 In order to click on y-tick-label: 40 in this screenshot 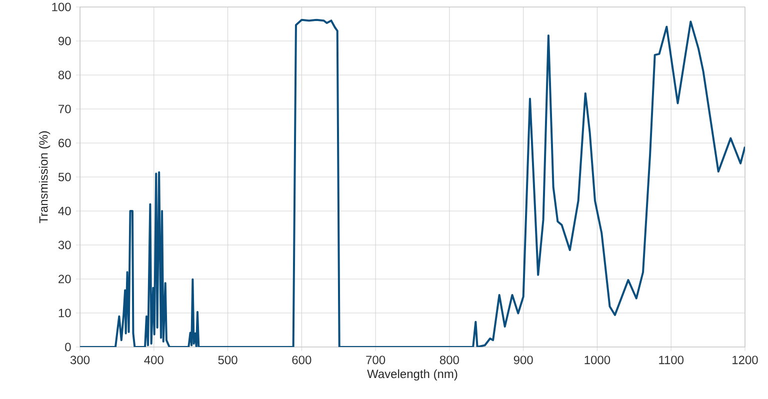, I will do `click(64, 211)`.